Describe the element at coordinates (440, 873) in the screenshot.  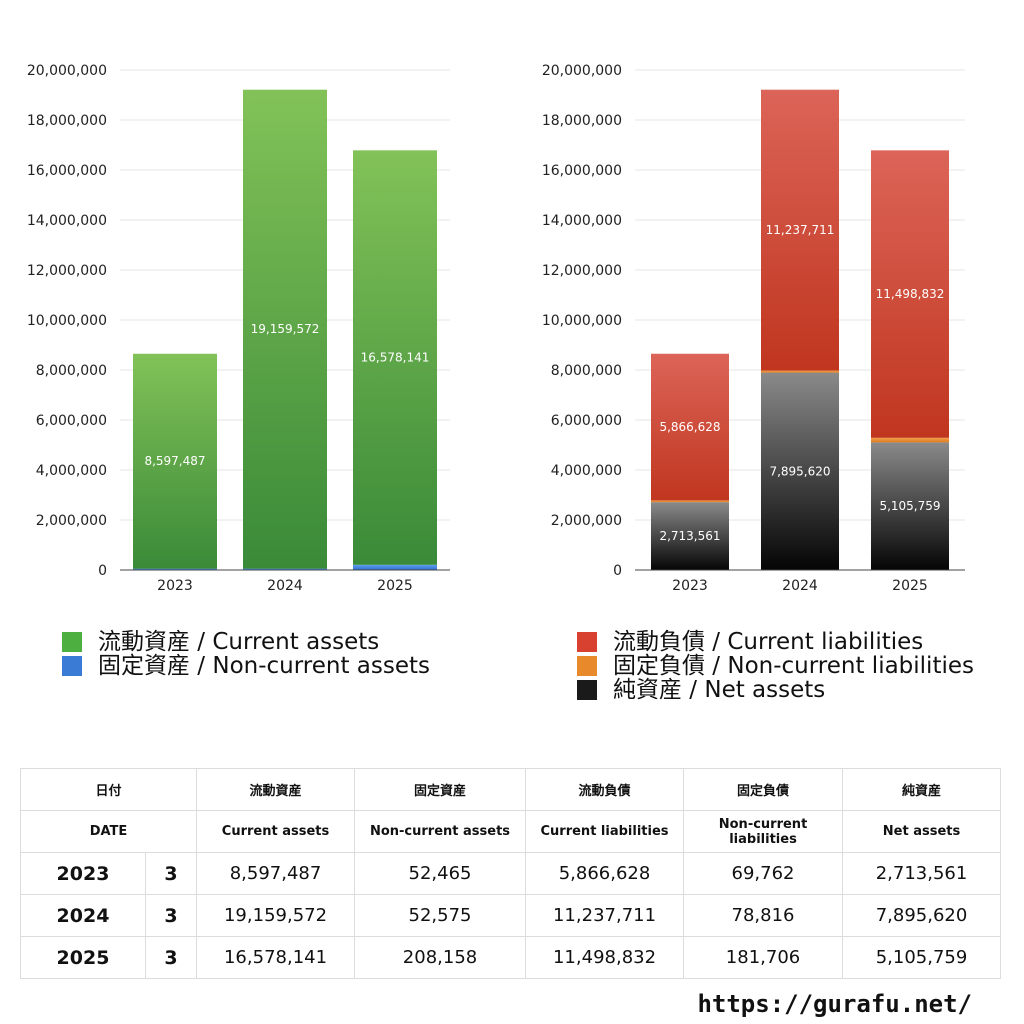
I see `value-cell: 52,465` at that location.